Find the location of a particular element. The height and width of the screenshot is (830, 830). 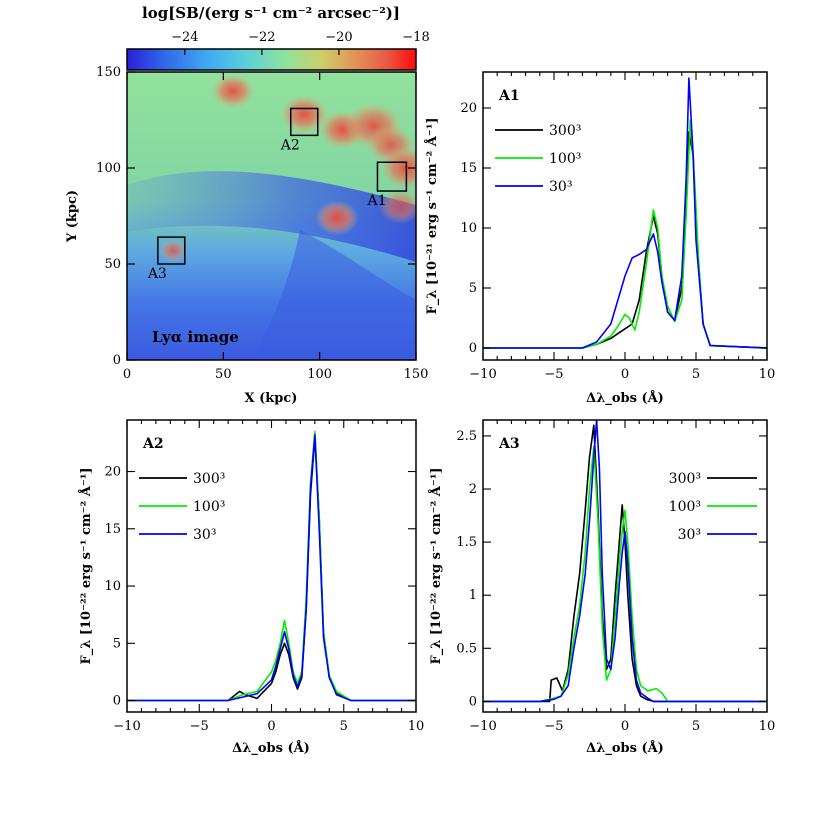

region-box-a2 is located at coordinates (304, 122).